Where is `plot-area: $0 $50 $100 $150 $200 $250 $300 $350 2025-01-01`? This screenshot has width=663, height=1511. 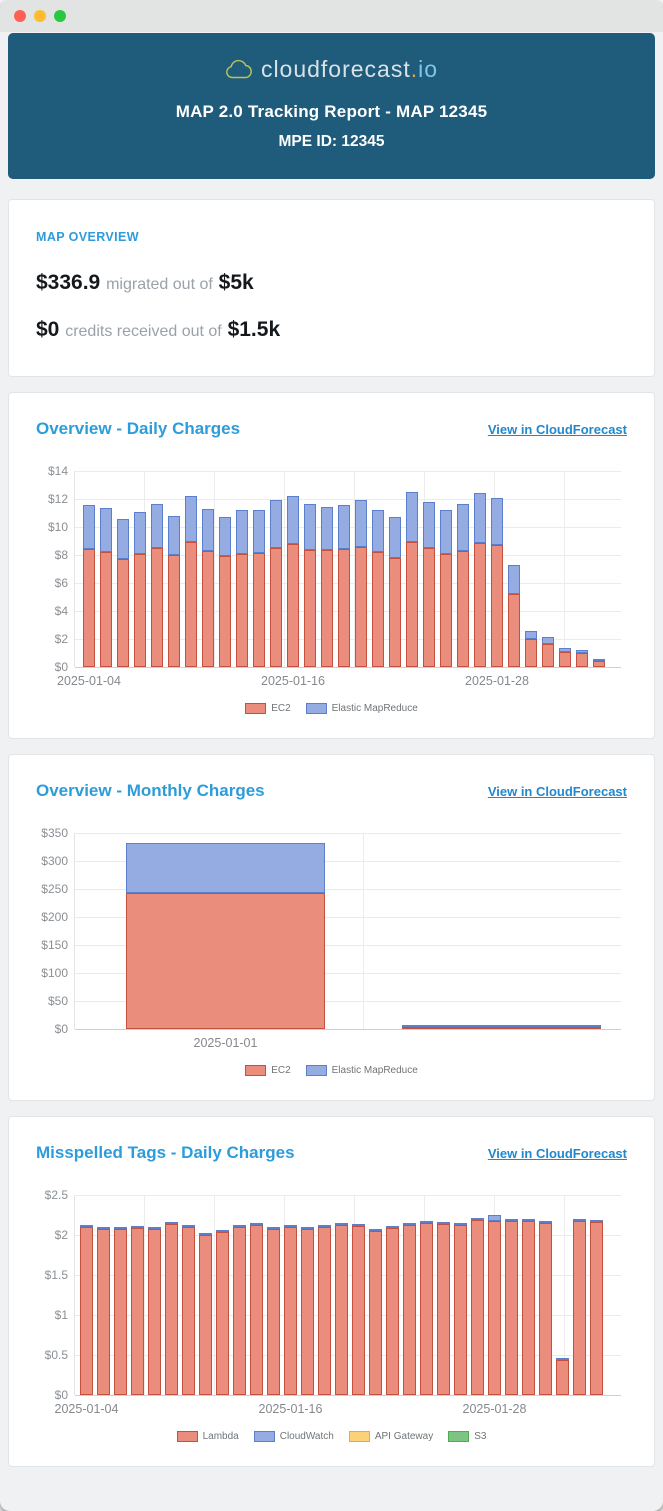
plot-area: $0 $50 $100 $150 $200 $250 $300 $350 2025-01-01 is located at coordinates (331, 938).